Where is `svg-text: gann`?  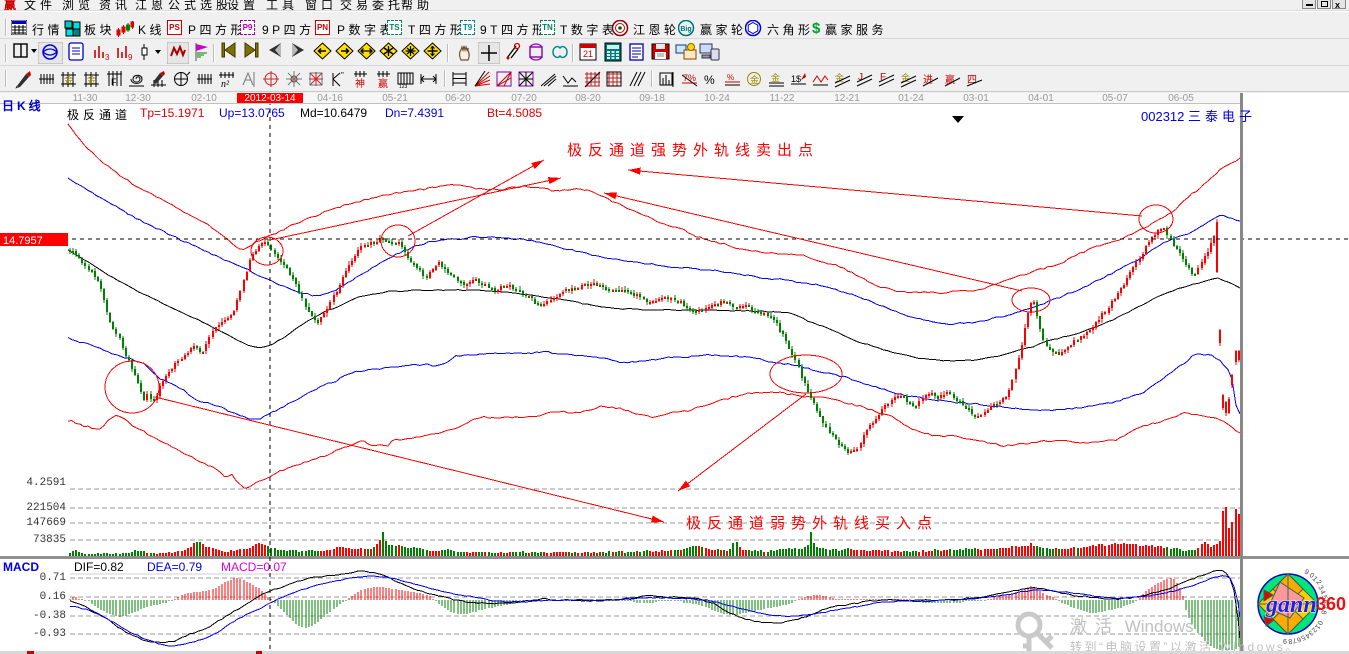
svg-text: gann is located at coordinates (1291, 605).